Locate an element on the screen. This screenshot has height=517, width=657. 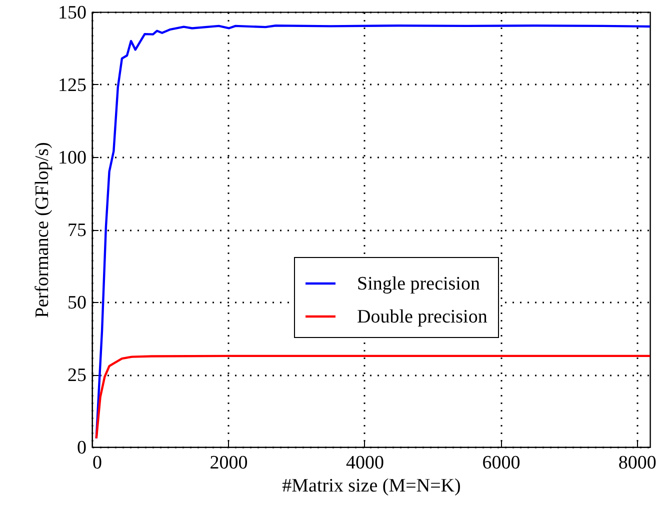
x-tick-label: 8000 is located at coordinates (637, 463).